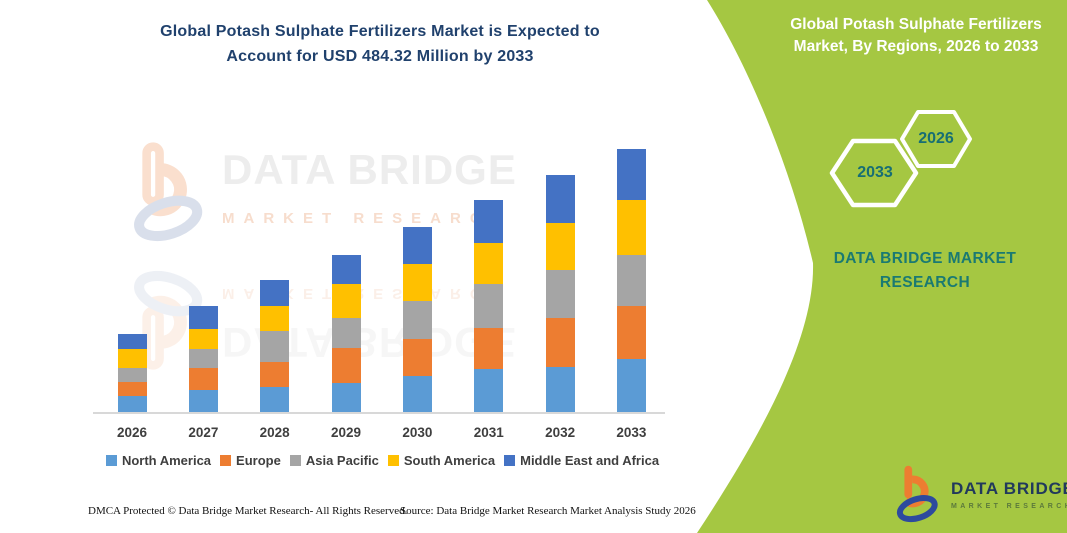 The image size is (1067, 533). What do you see at coordinates (1009, 488) in the screenshot?
I see `logo-name: DATA BRIDGE` at bounding box center [1009, 488].